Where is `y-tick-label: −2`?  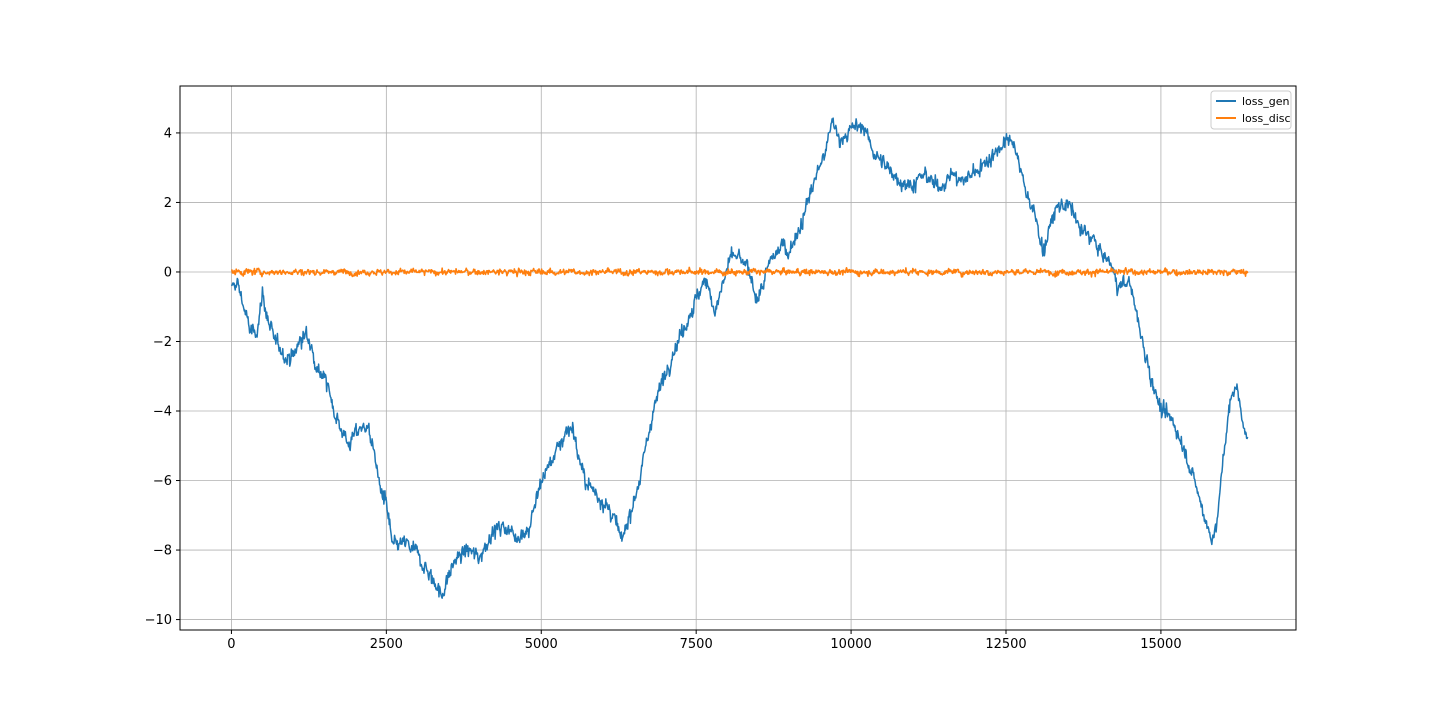 y-tick-label: −2 is located at coordinates (162, 342).